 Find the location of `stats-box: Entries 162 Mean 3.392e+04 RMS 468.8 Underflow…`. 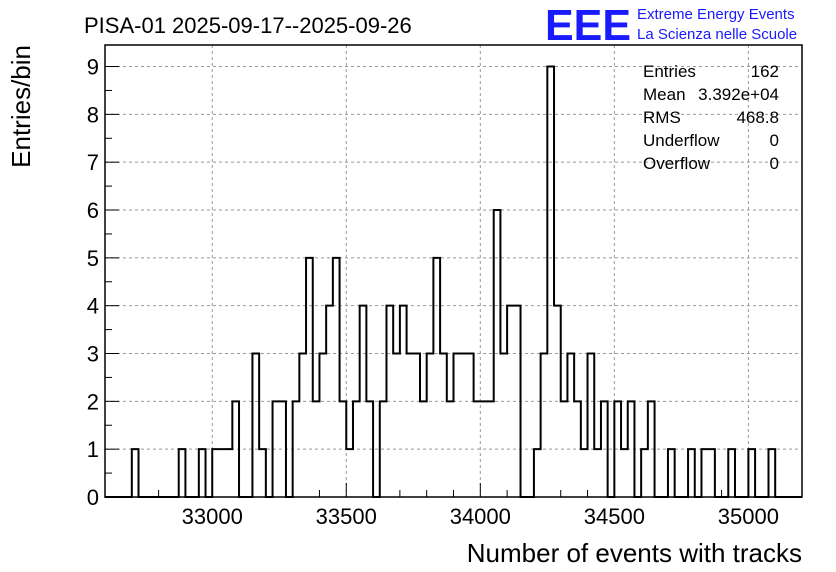

stats-box: Entries 162 Mean 3.392e+04 RMS 468.8 Underflow… is located at coordinates (711, 117).